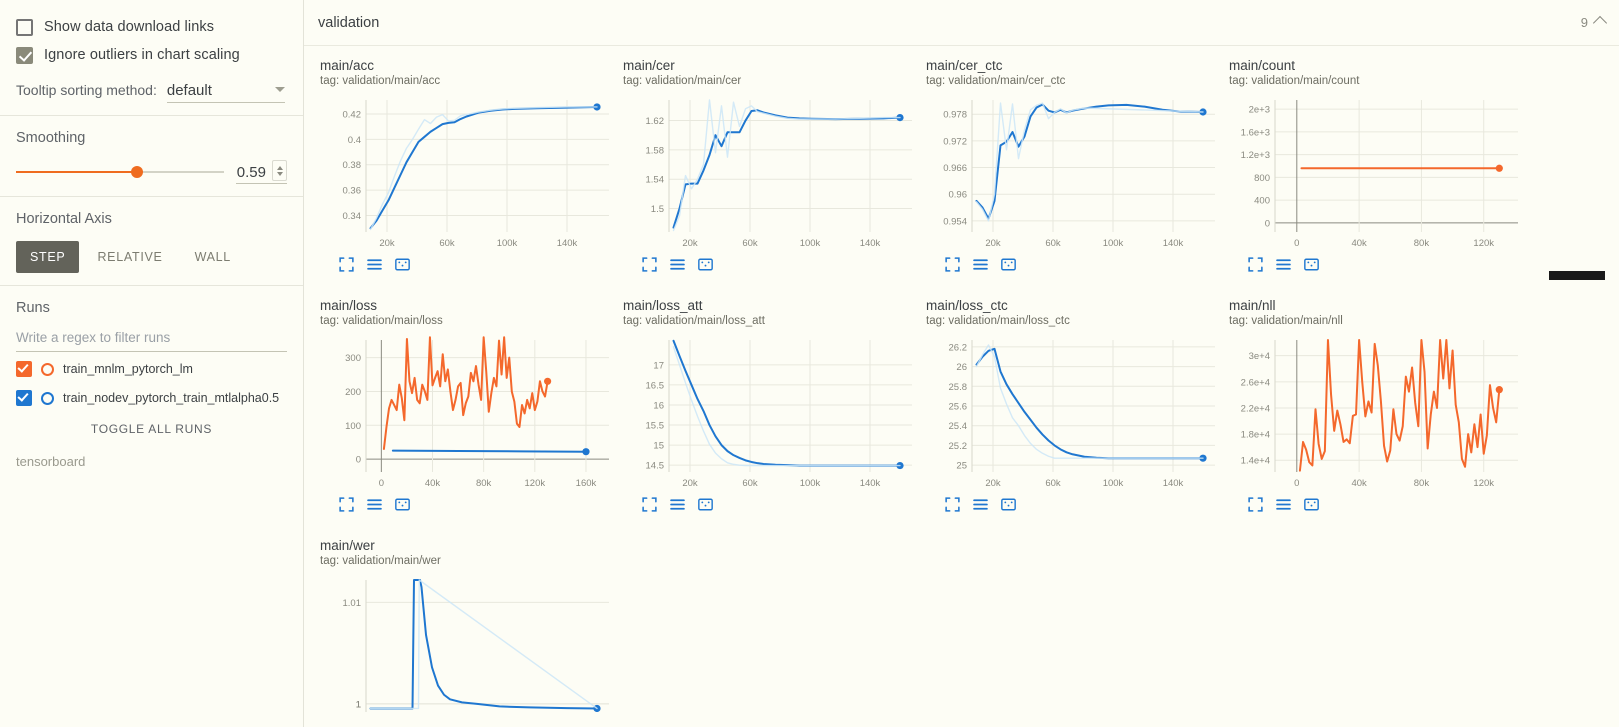 Image resolution: width=1619 pixels, height=727 pixels. I want to click on x-axis-tick-label: 20k, so click(690, 243).